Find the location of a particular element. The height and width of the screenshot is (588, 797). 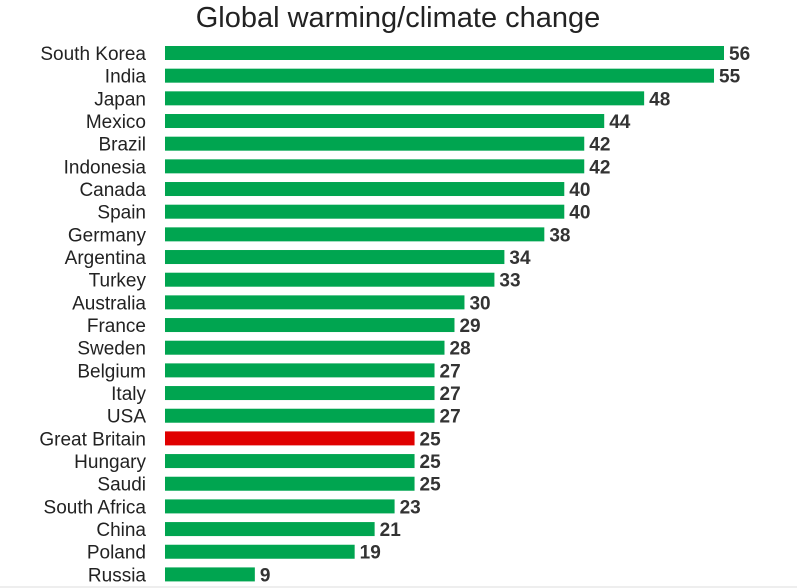

category-label: Germany is located at coordinates (107, 235).